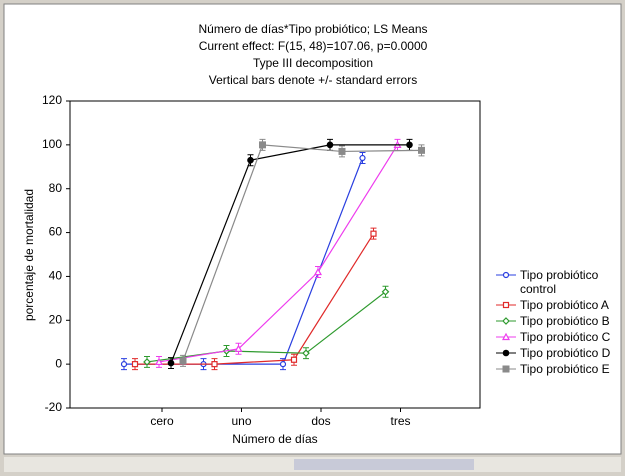 The image size is (625, 476). I want to click on subtitle: Type III decomposition, so click(313, 63).